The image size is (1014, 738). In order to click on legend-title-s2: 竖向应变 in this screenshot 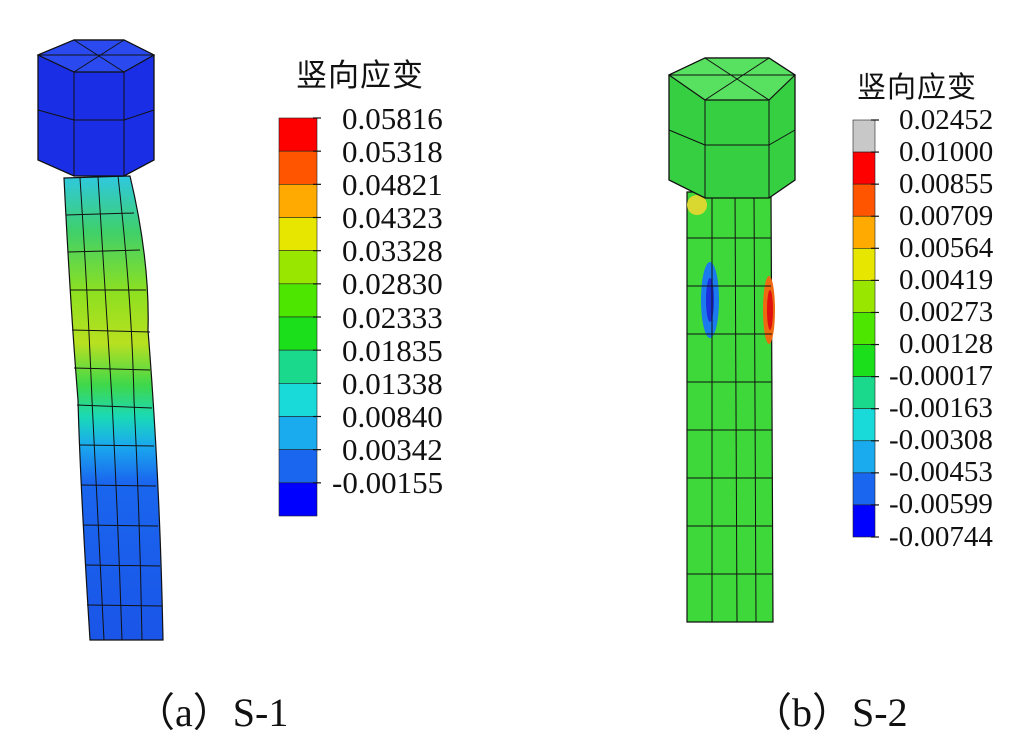, I will do `click(917, 88)`.